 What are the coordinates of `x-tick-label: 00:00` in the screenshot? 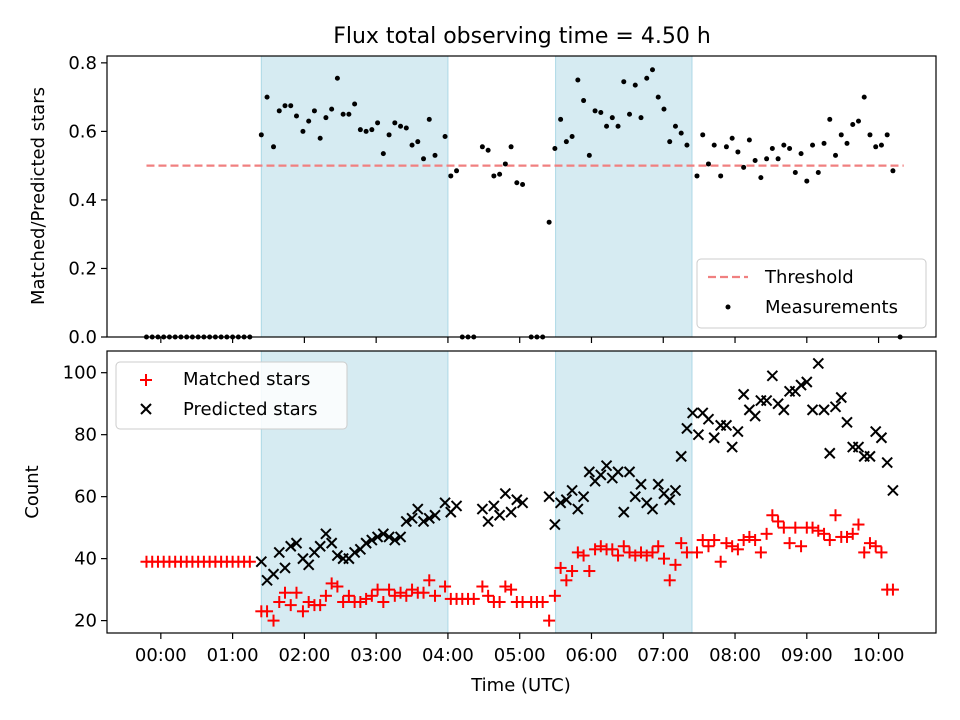 It's located at (161, 655).